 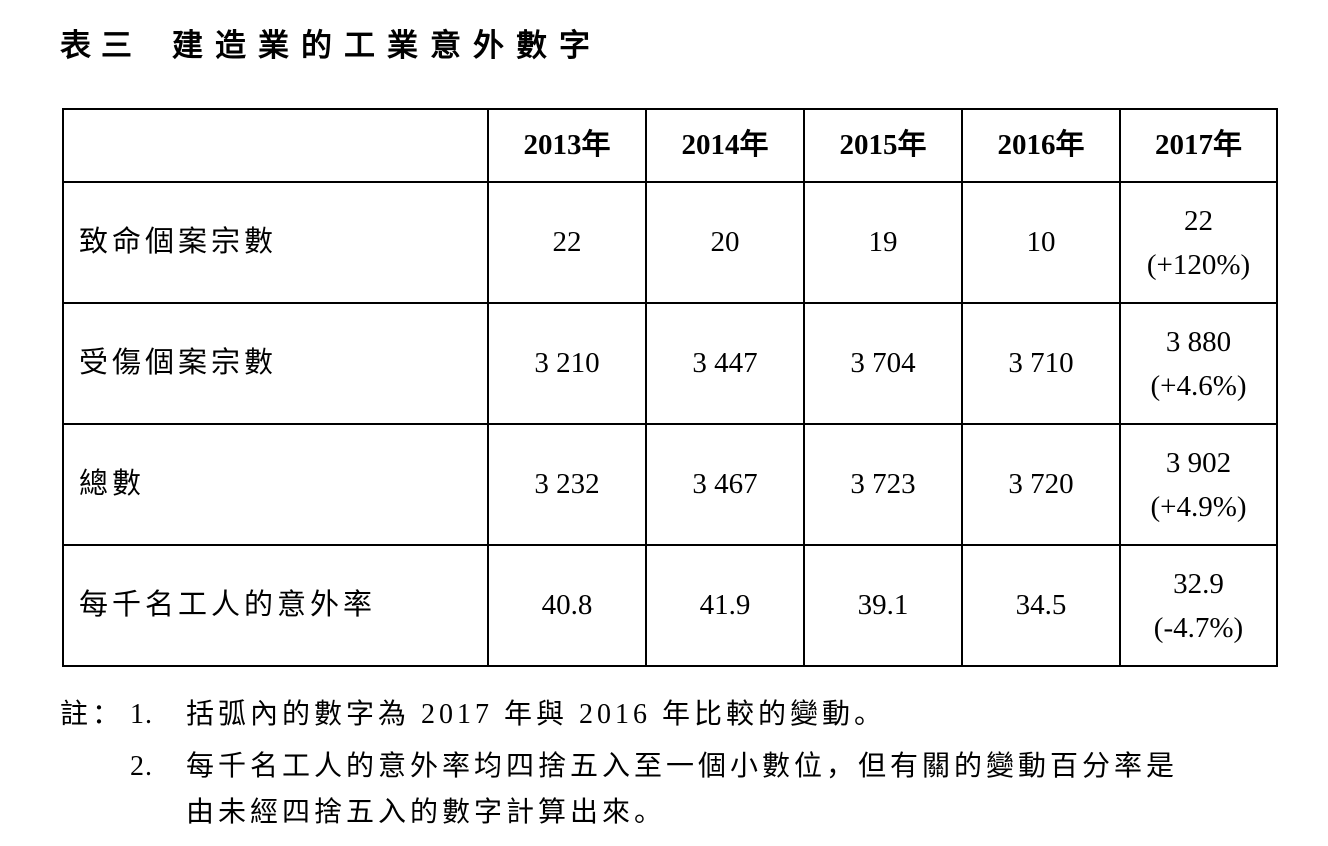 I want to click on cell-2017-value: 22, so click(x=1198, y=220).